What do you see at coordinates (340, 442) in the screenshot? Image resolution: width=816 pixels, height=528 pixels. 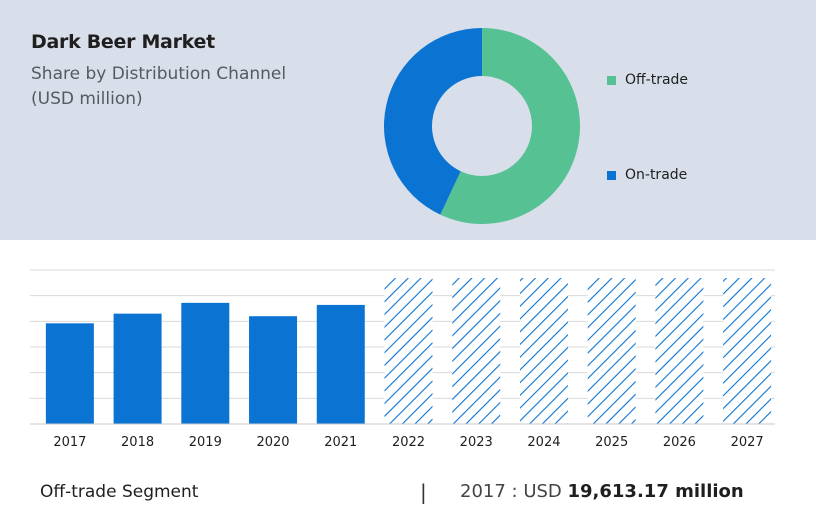 I see `x-tick-label-2021: 2021` at bounding box center [340, 442].